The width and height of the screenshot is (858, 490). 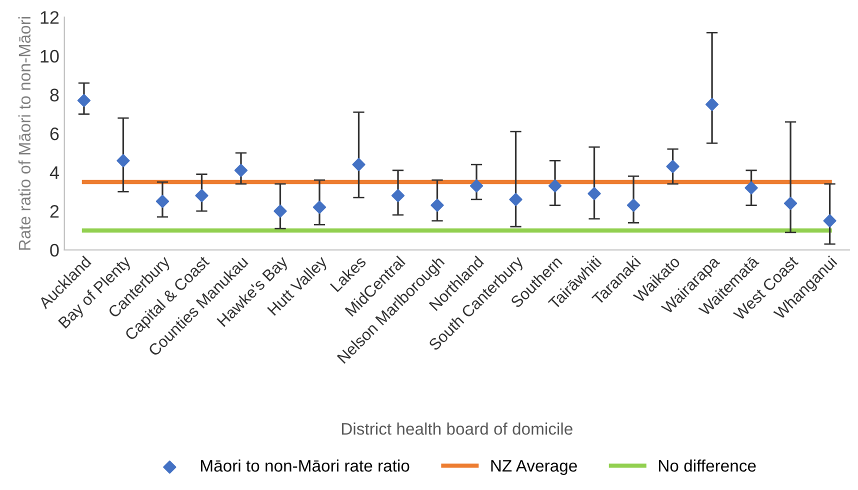 I want to click on y-tick-label: 4, so click(x=54, y=172).